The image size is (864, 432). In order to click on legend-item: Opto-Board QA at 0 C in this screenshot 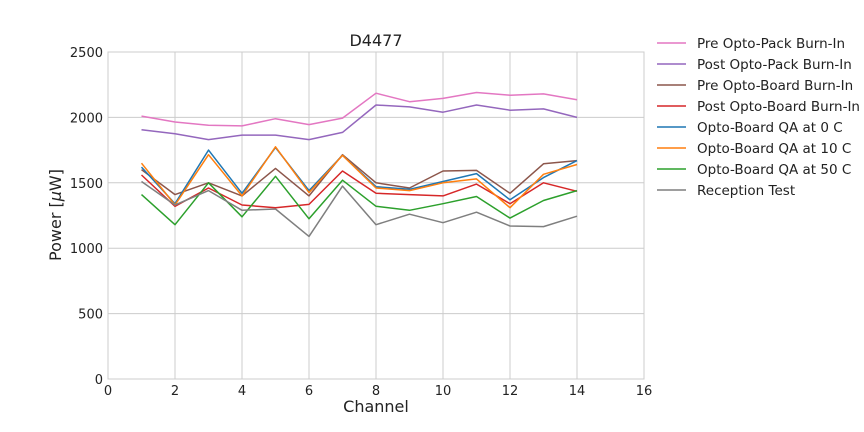, I will do `click(750, 128)`.